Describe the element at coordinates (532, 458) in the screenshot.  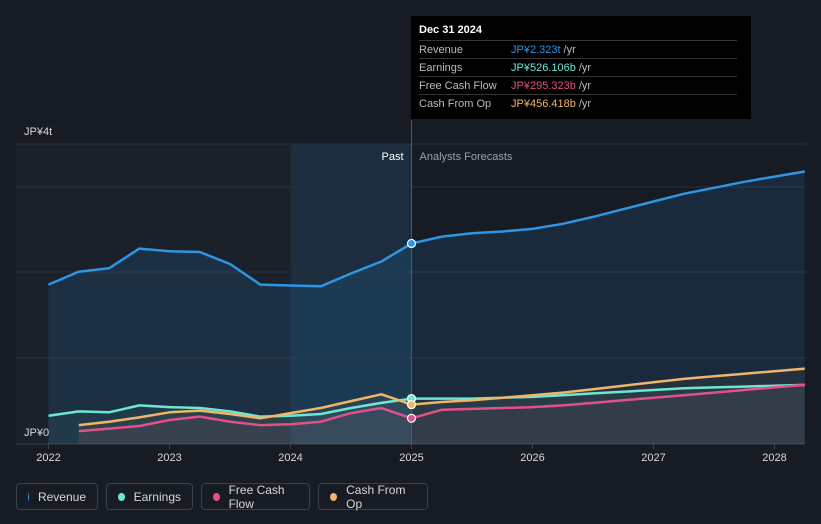
I see `x-tick-label: 2026` at that location.